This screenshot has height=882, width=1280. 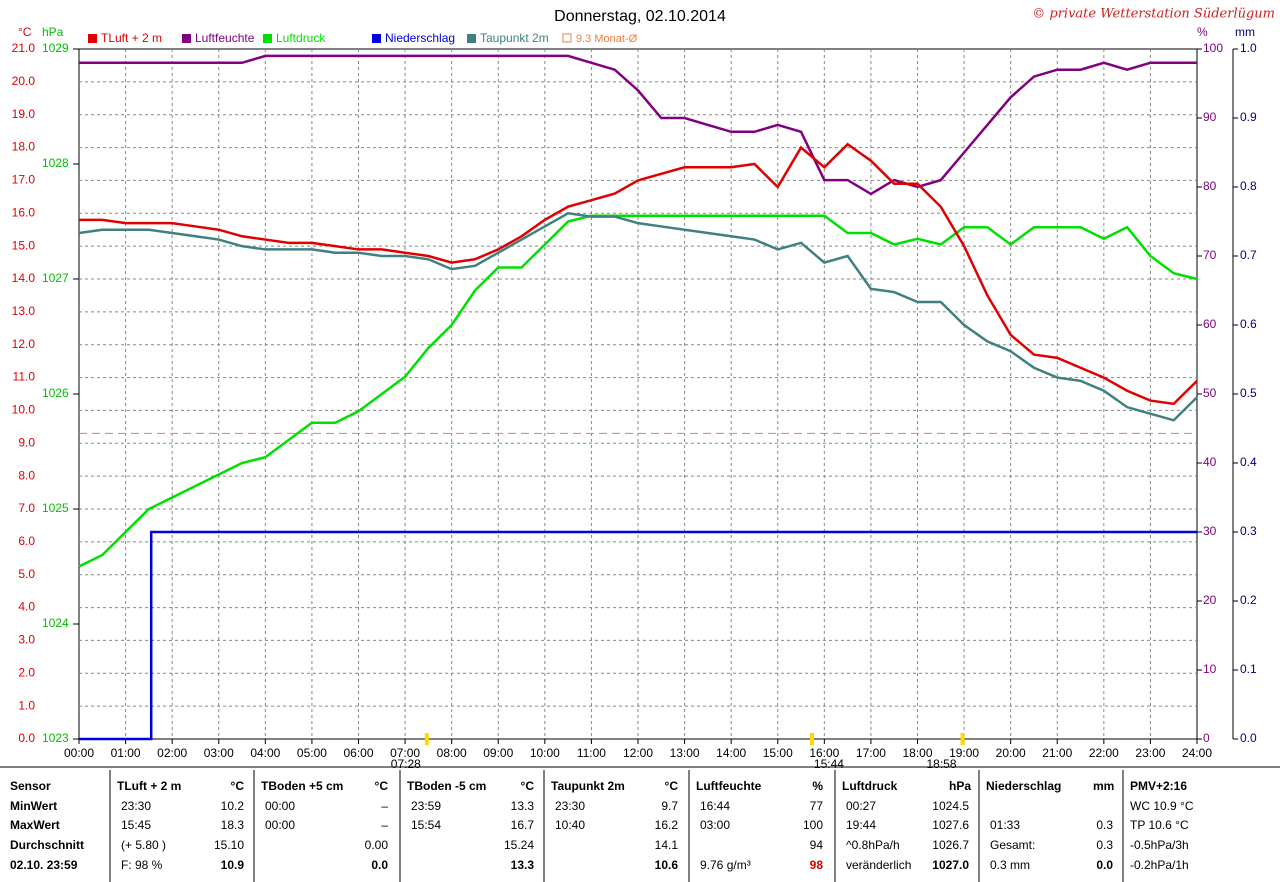 I want to click on x-tick-label: 23:00, so click(x=1150, y=753).